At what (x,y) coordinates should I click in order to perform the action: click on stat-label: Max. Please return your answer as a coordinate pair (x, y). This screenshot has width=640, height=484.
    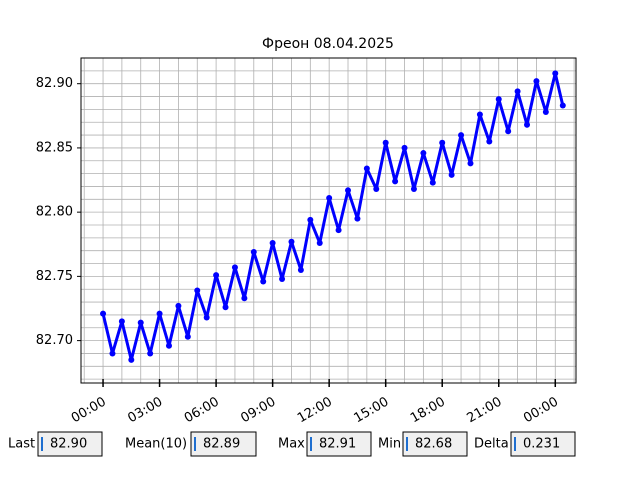
    Looking at the image, I should click on (291, 444).